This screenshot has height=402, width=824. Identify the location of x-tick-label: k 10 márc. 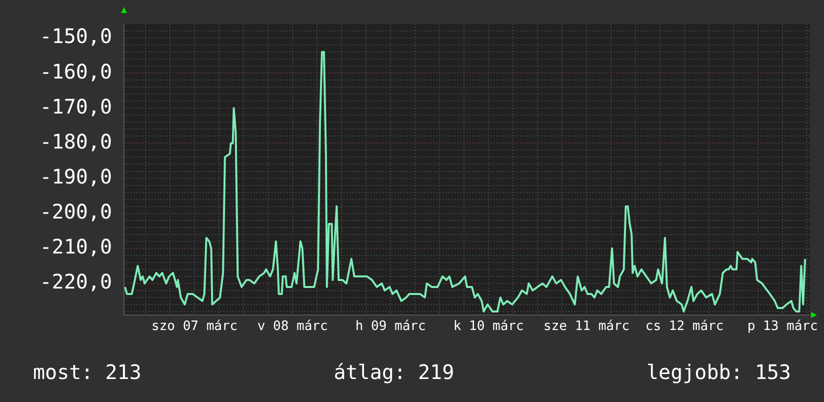
(488, 326).